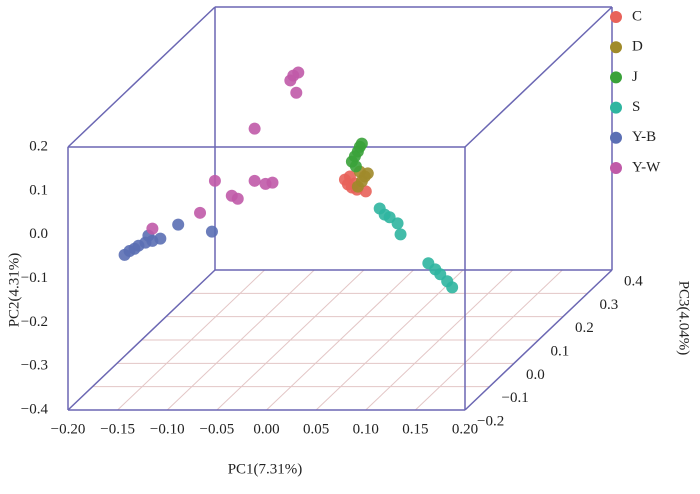  Describe the element at coordinates (633, 281) in the screenshot. I see `z-tick-label: 0.4` at that location.